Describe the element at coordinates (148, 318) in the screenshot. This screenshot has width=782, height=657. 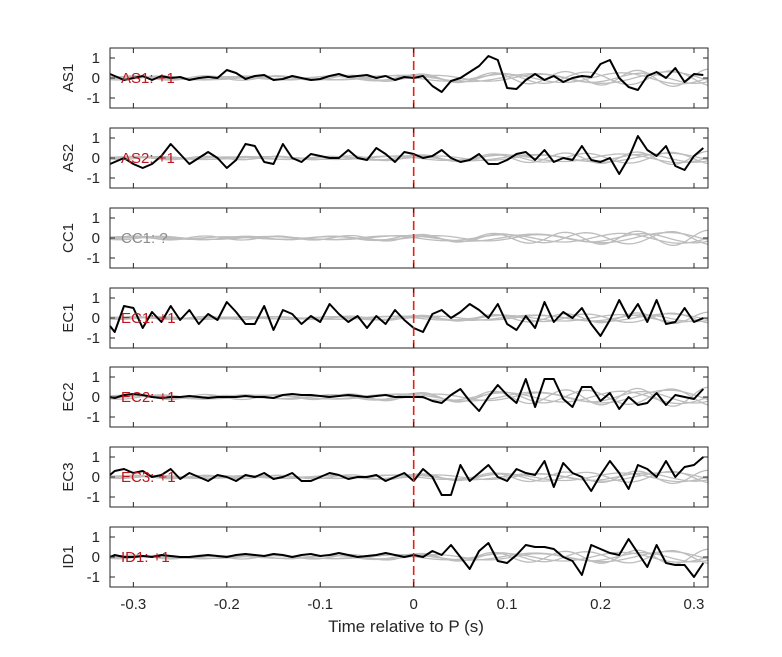
I see `polarity-annotation: EC1: +1` at that location.